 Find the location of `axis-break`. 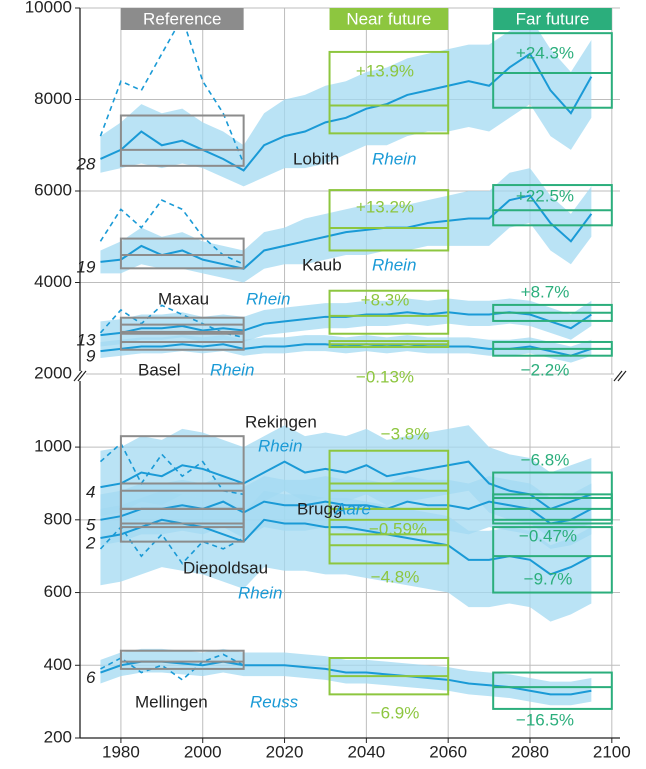

axis-break is located at coordinates (350, 376).